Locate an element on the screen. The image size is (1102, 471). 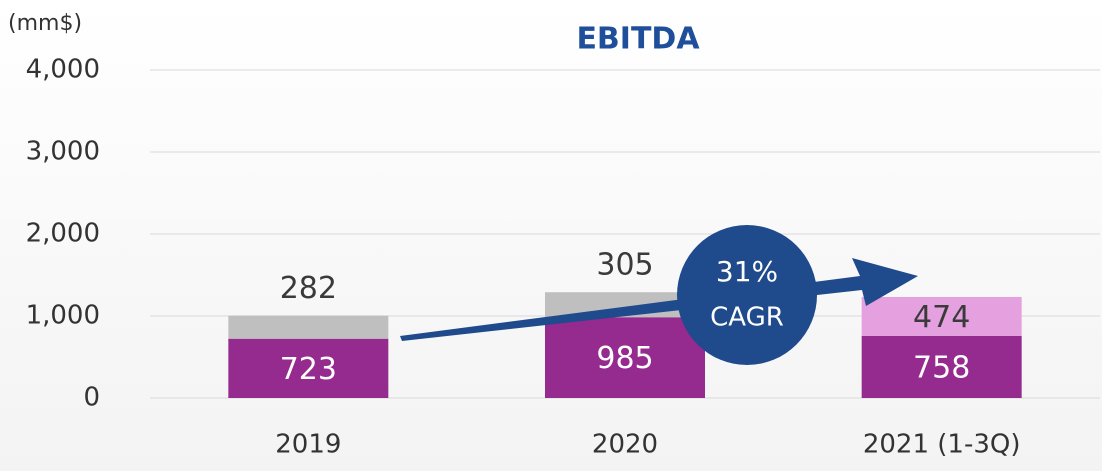
y-tick-label: 4,000 is located at coordinates (63, 70).